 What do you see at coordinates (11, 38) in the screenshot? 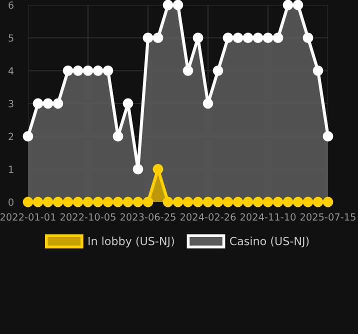
I see `y-tick-label: 5` at bounding box center [11, 38].